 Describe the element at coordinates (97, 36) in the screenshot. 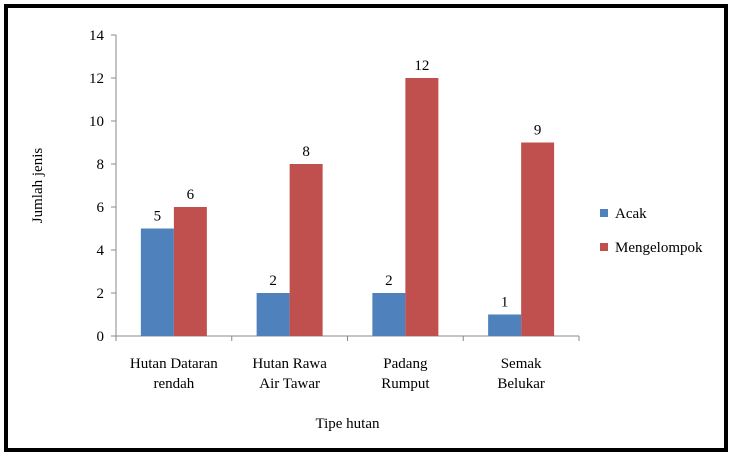

I see `y-tick-label: 14` at that location.